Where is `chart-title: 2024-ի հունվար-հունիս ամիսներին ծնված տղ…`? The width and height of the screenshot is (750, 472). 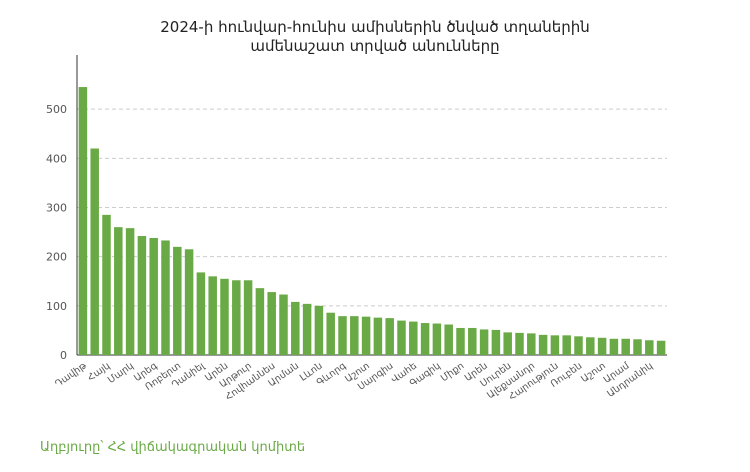
chart-title: 2024-ի հունվար-հունիս ամիսներին ծնված տղ… is located at coordinates (375, 37).